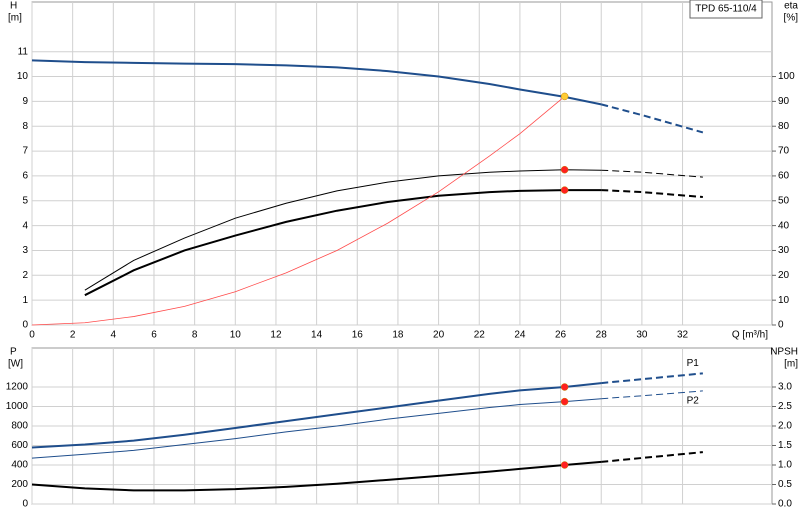 The height and width of the screenshot is (520, 800). Describe the element at coordinates (154, 335) in the screenshot. I see `x-tick-label: 6` at that location.